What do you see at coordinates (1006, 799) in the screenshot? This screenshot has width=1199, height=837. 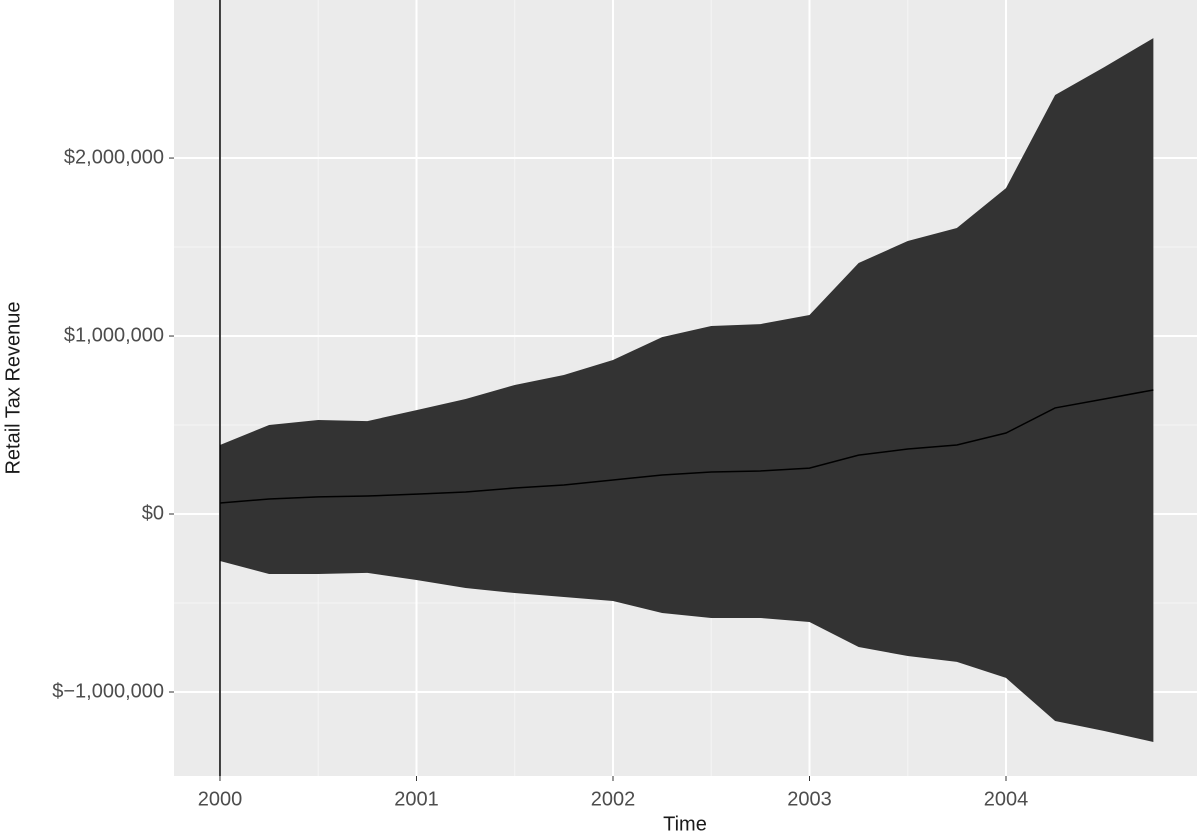 I see `x-tick-label: 2004` at bounding box center [1006, 799].